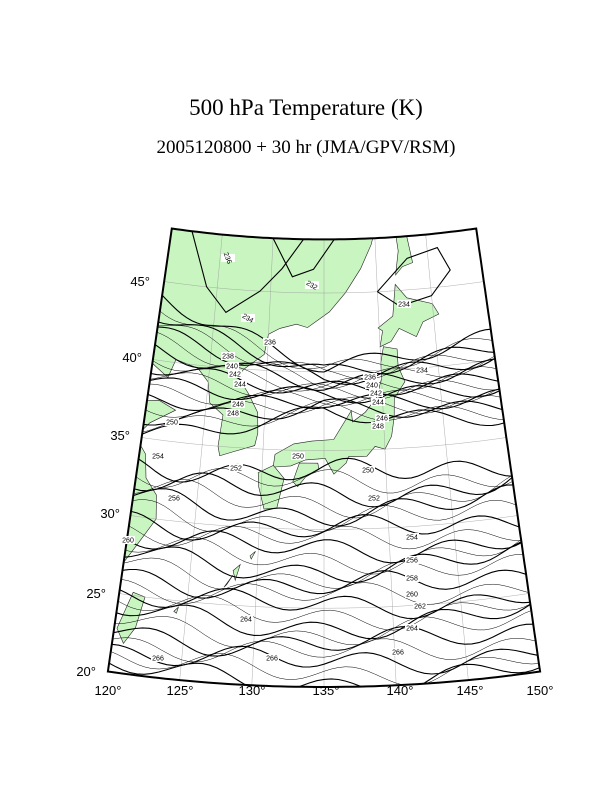  I want to click on latitude-label: 25°, so click(96, 593).